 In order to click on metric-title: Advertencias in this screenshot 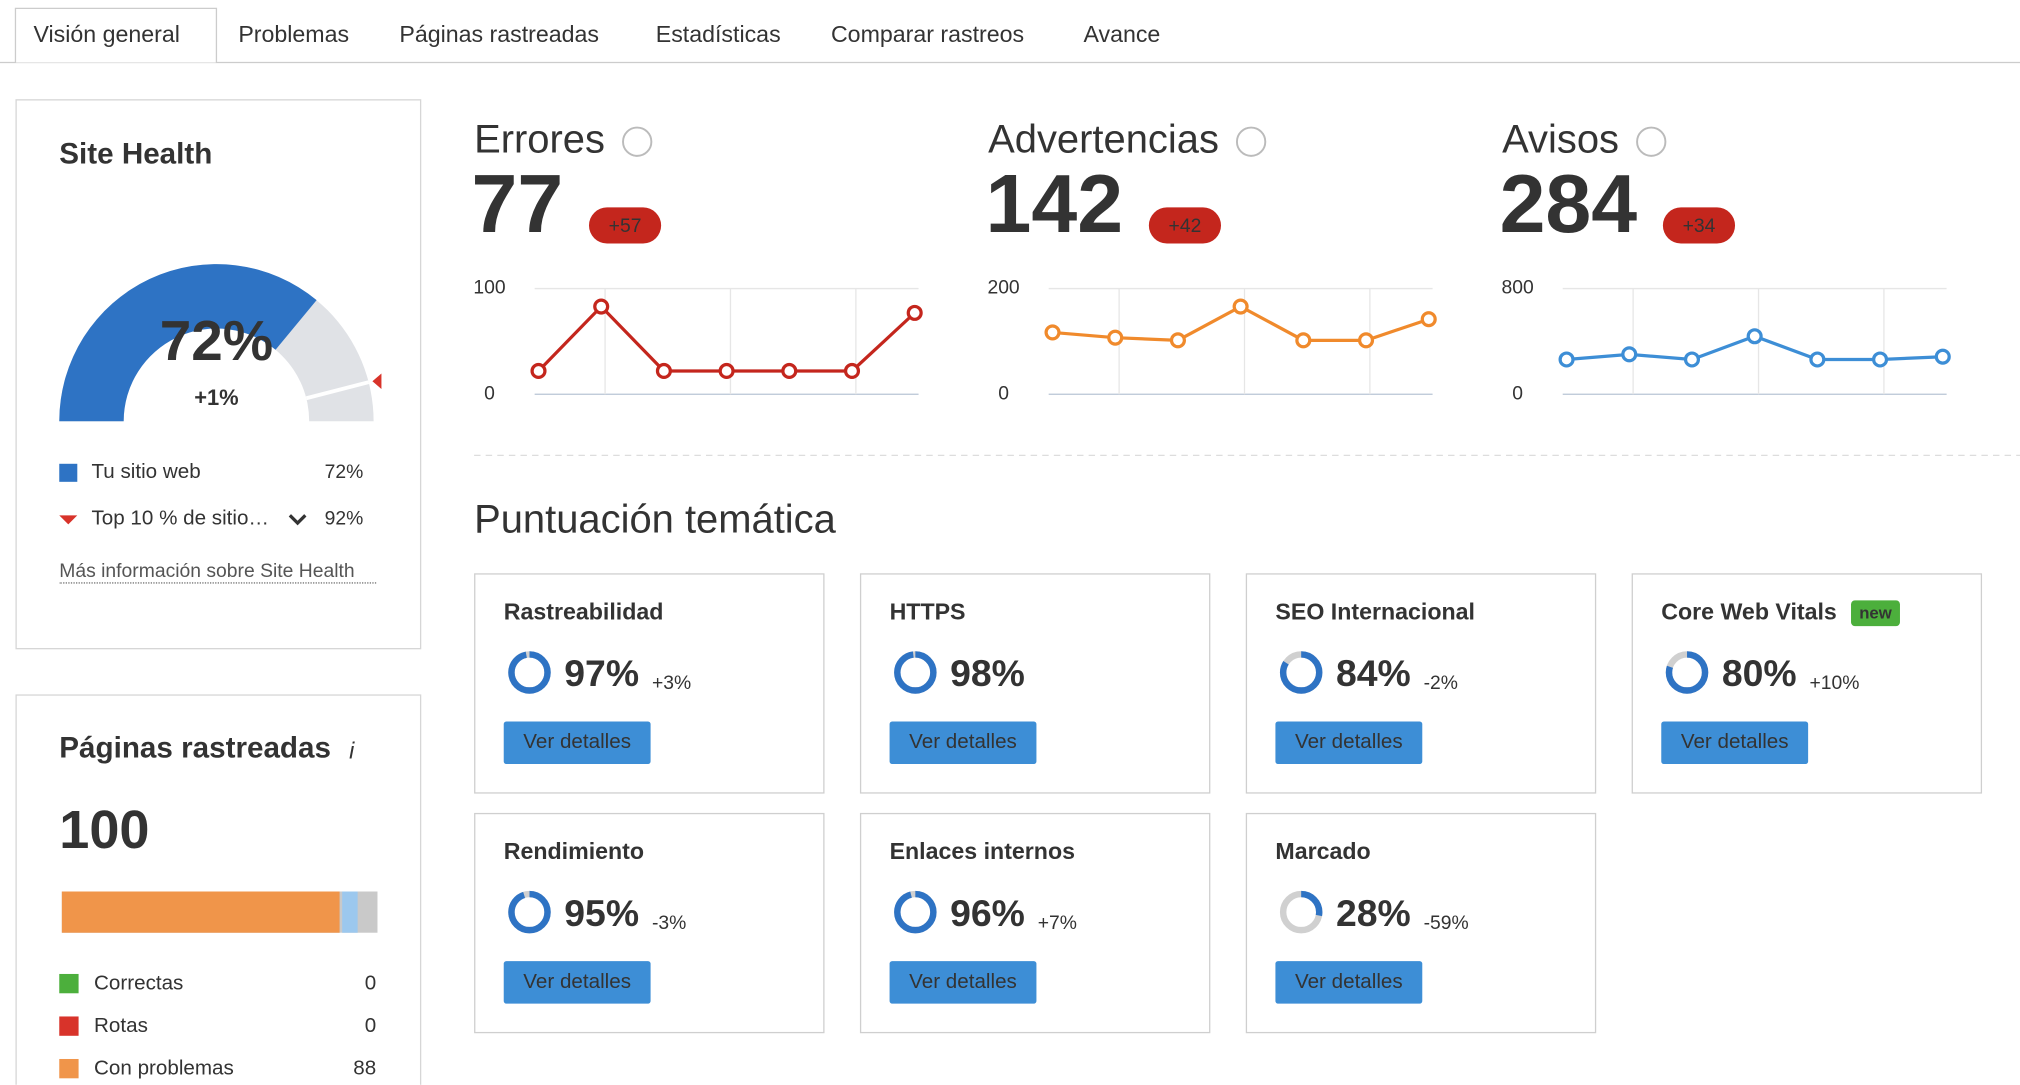, I will do `click(1103, 139)`.